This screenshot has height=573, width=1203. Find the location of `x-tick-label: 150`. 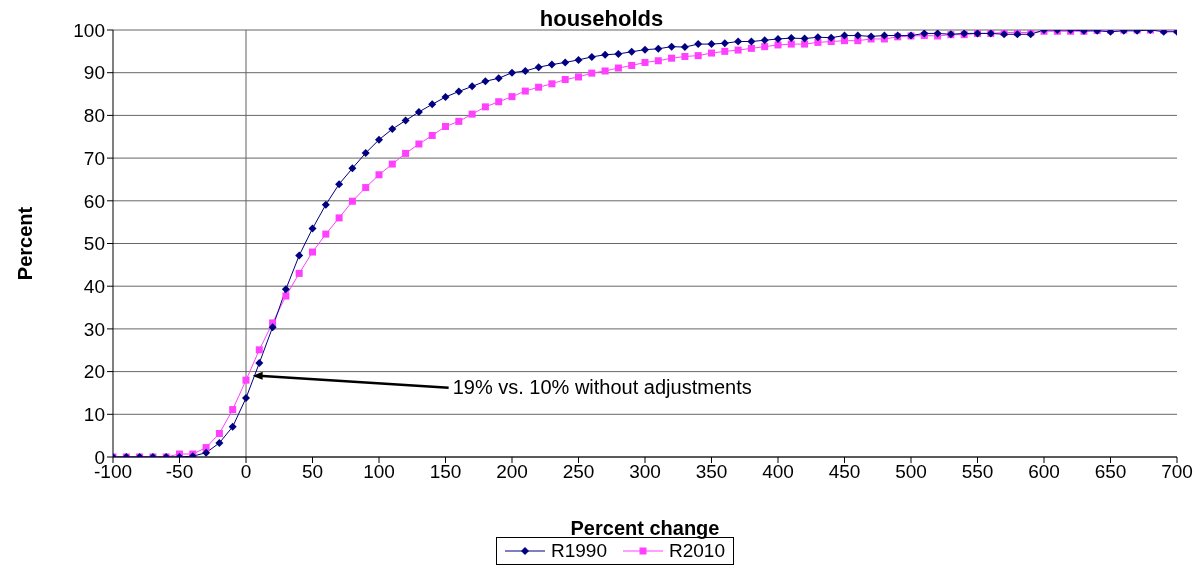

x-tick-label: 150 is located at coordinates (445, 472).